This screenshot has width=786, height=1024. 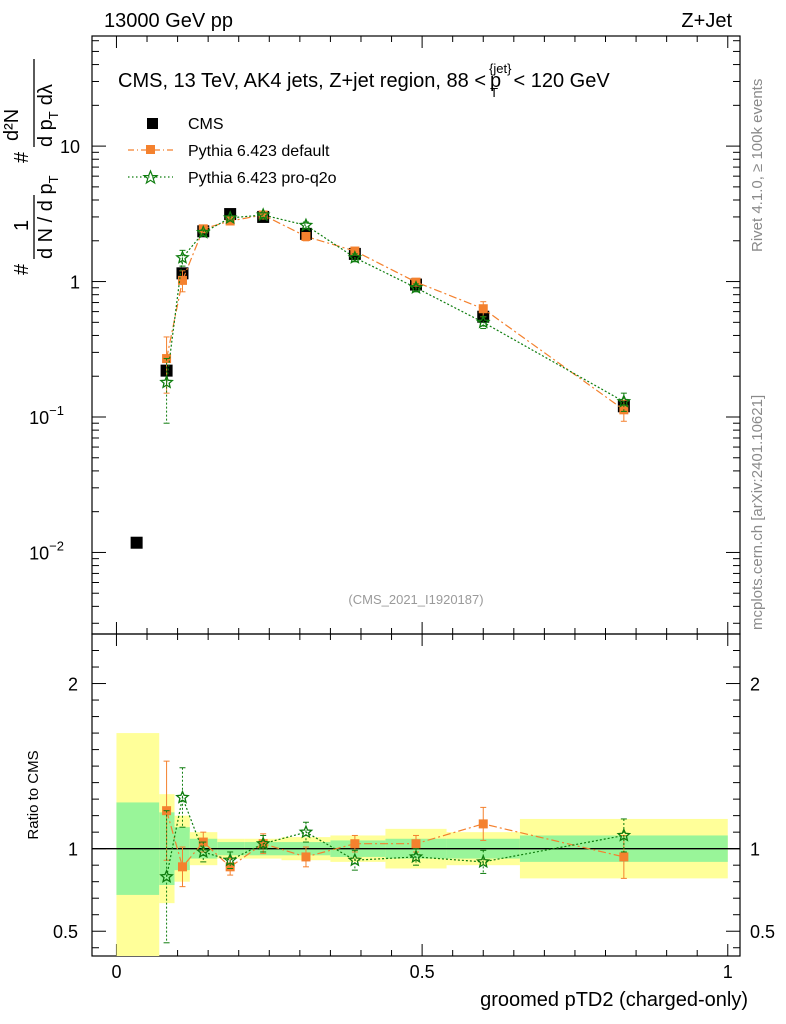 What do you see at coordinates (395, 308) in the screenshot?
I see `line-pro-q2o` at bounding box center [395, 308].